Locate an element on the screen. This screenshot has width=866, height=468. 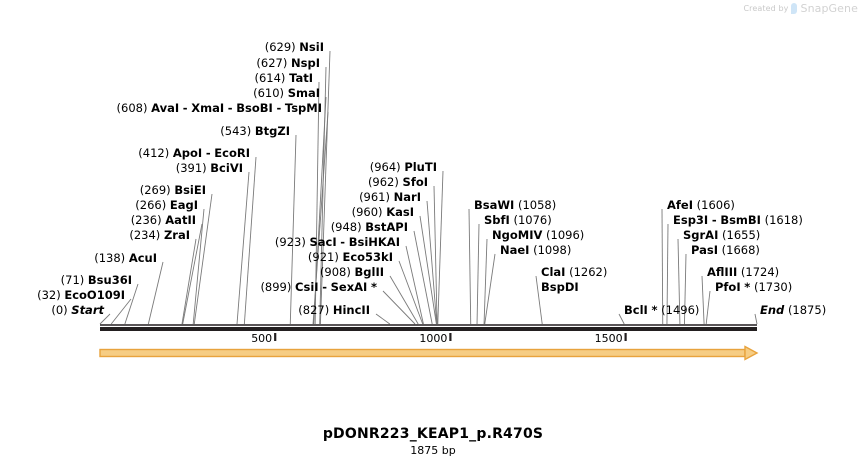
enzyme-label-sgrai: SgrAI (1655) is located at coordinates (721, 235).